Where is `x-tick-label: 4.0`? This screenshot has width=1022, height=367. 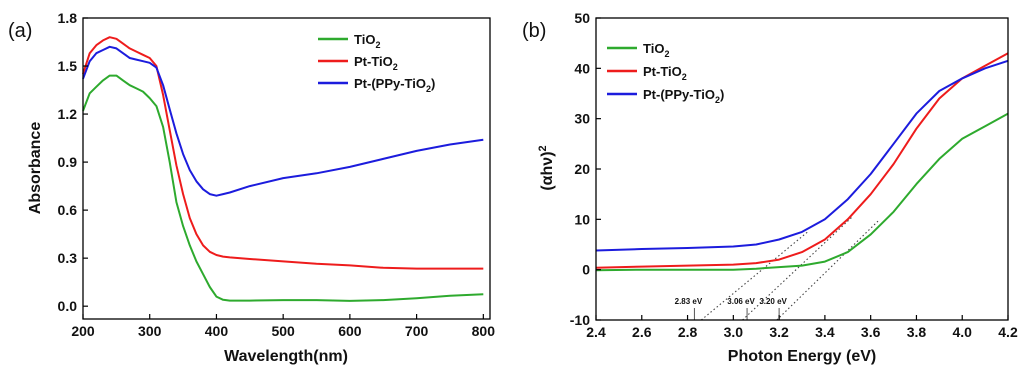
x-tick-label: 4.0 is located at coordinates (962, 332).